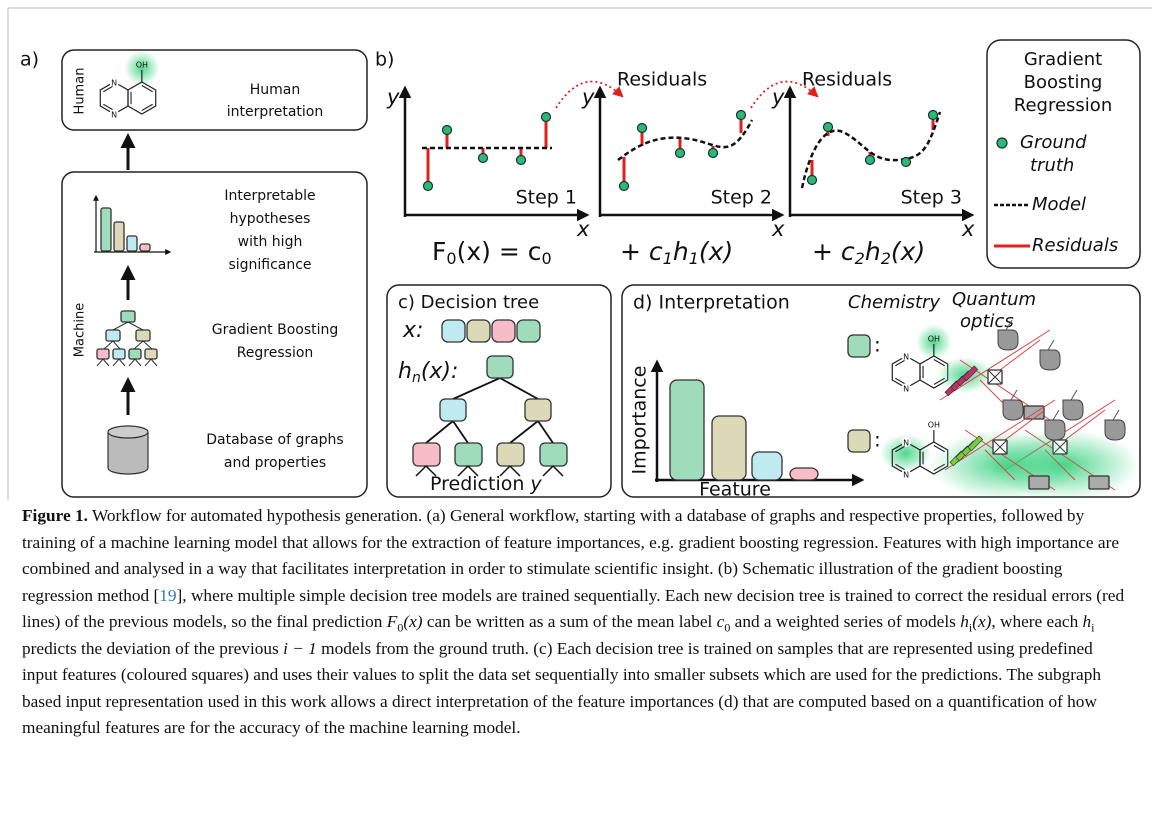 The height and width of the screenshot is (827, 1152). I want to click on citation: 19, so click(168, 595).